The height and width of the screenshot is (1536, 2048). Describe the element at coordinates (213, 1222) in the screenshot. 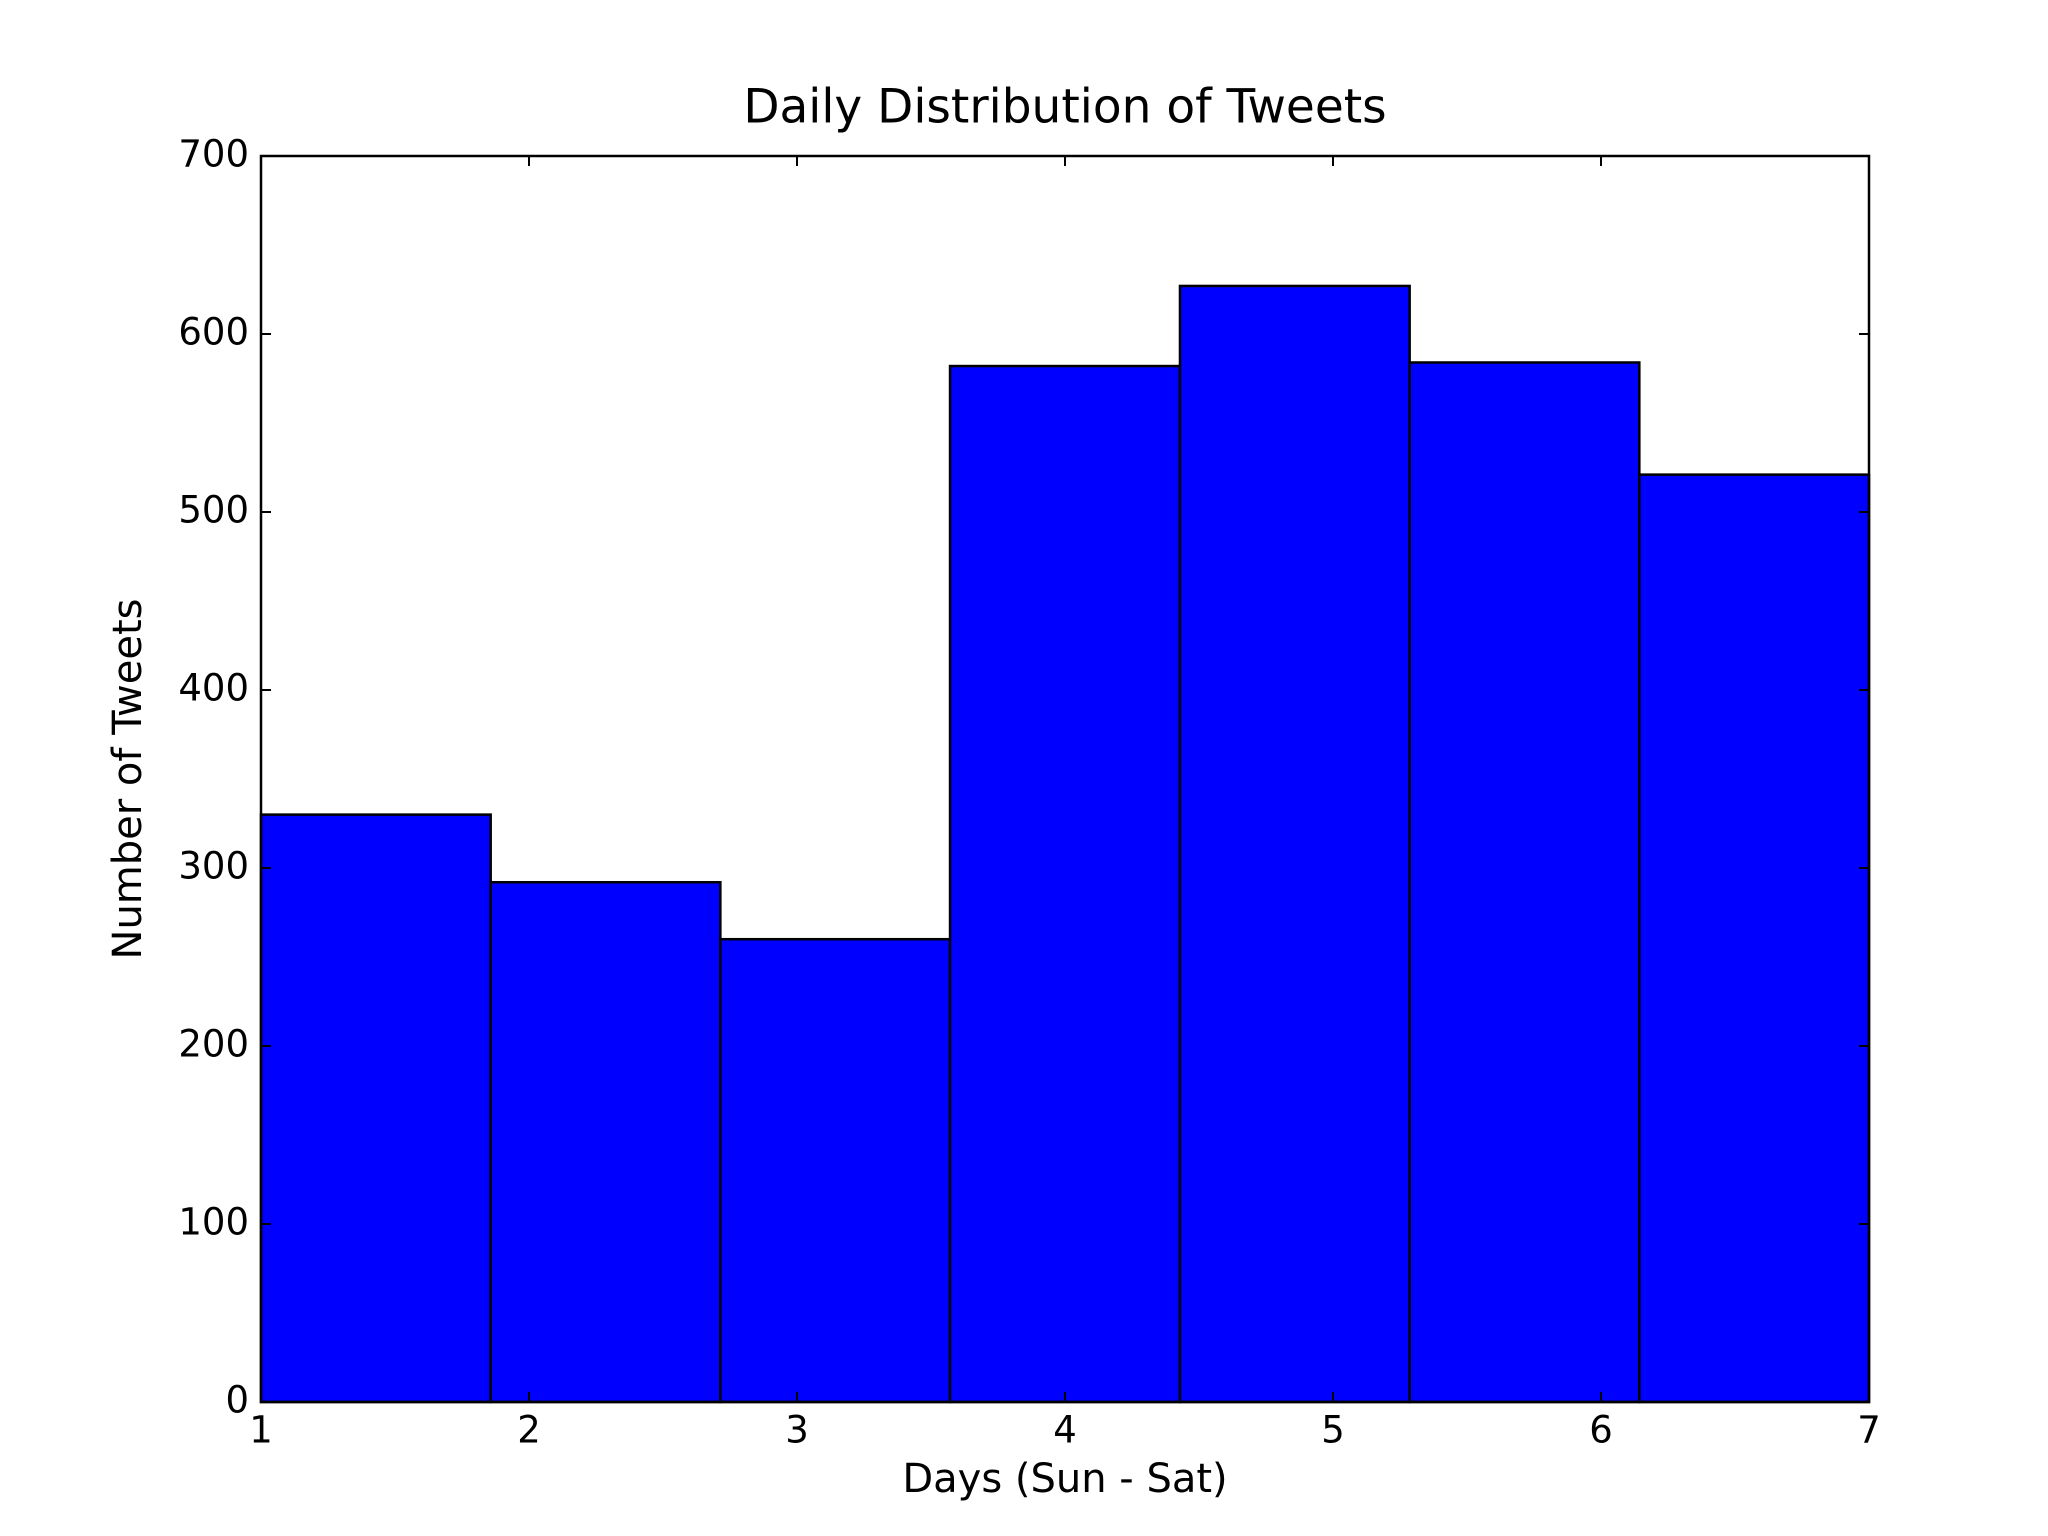

I see `y-tick-label: 100` at that location.